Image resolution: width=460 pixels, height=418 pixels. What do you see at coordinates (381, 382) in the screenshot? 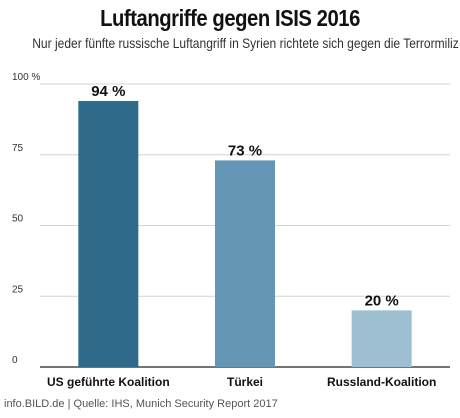
I see `x-category-label: Russland-Koalition` at bounding box center [381, 382].